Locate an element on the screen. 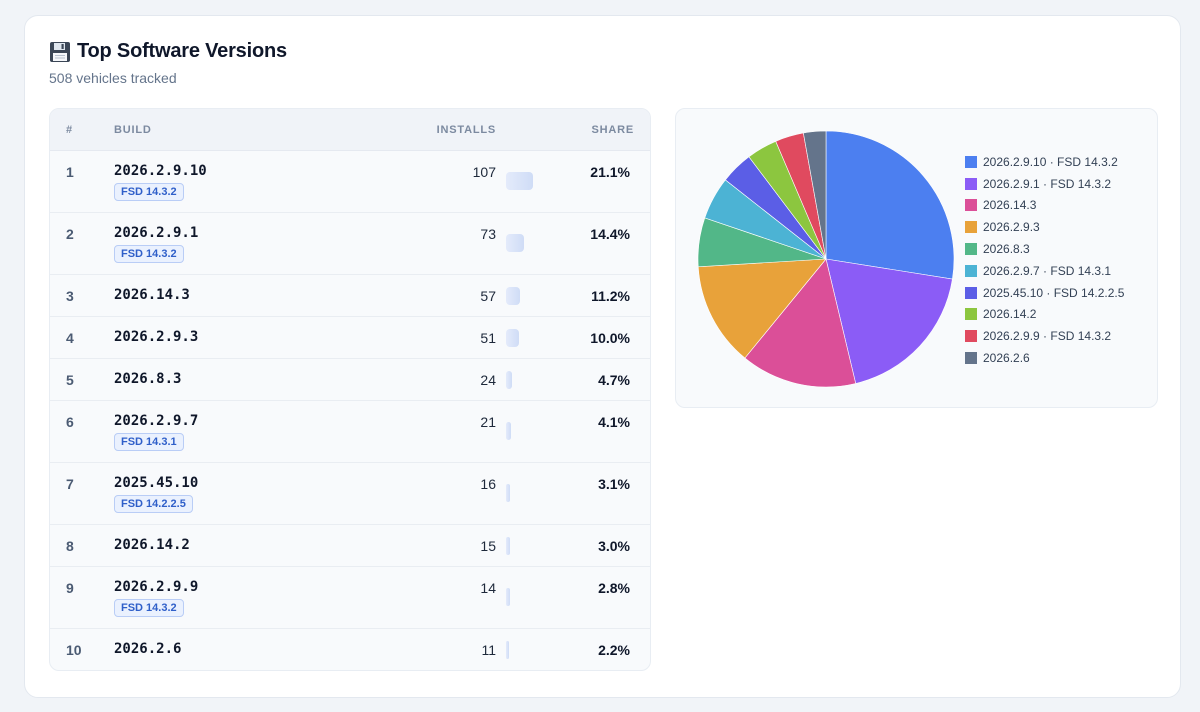 This screenshot has width=1200, height=712. table-row: 6 2026.2.9.7 FSD 14.3.1 21 4.1% is located at coordinates (350, 432).